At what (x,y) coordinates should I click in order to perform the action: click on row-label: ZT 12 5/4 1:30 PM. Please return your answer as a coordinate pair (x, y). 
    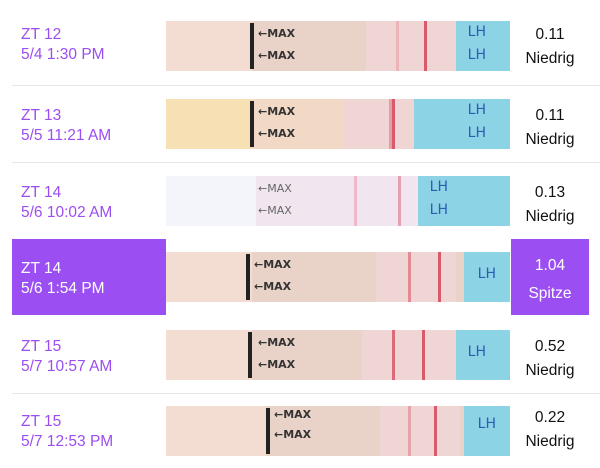
    Looking at the image, I should click on (93, 45).